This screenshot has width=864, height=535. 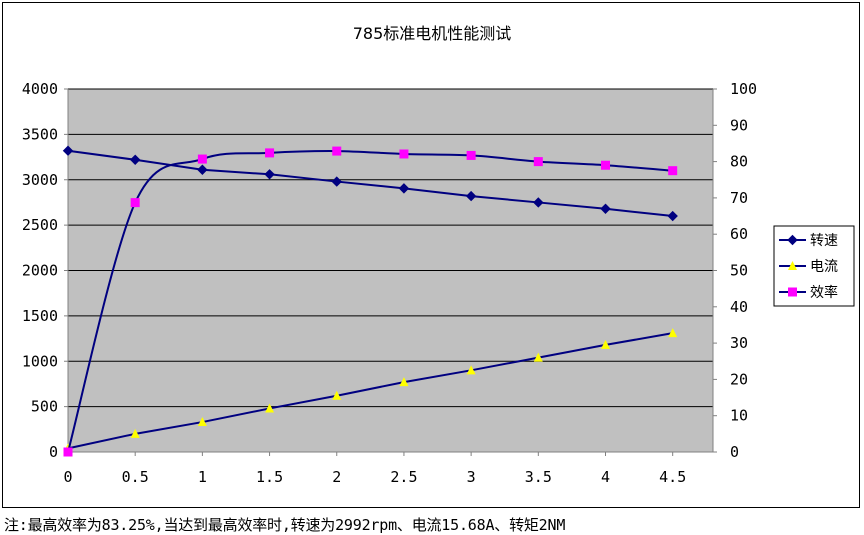 I want to click on y2-tick-label: 80, so click(x=739, y=162).